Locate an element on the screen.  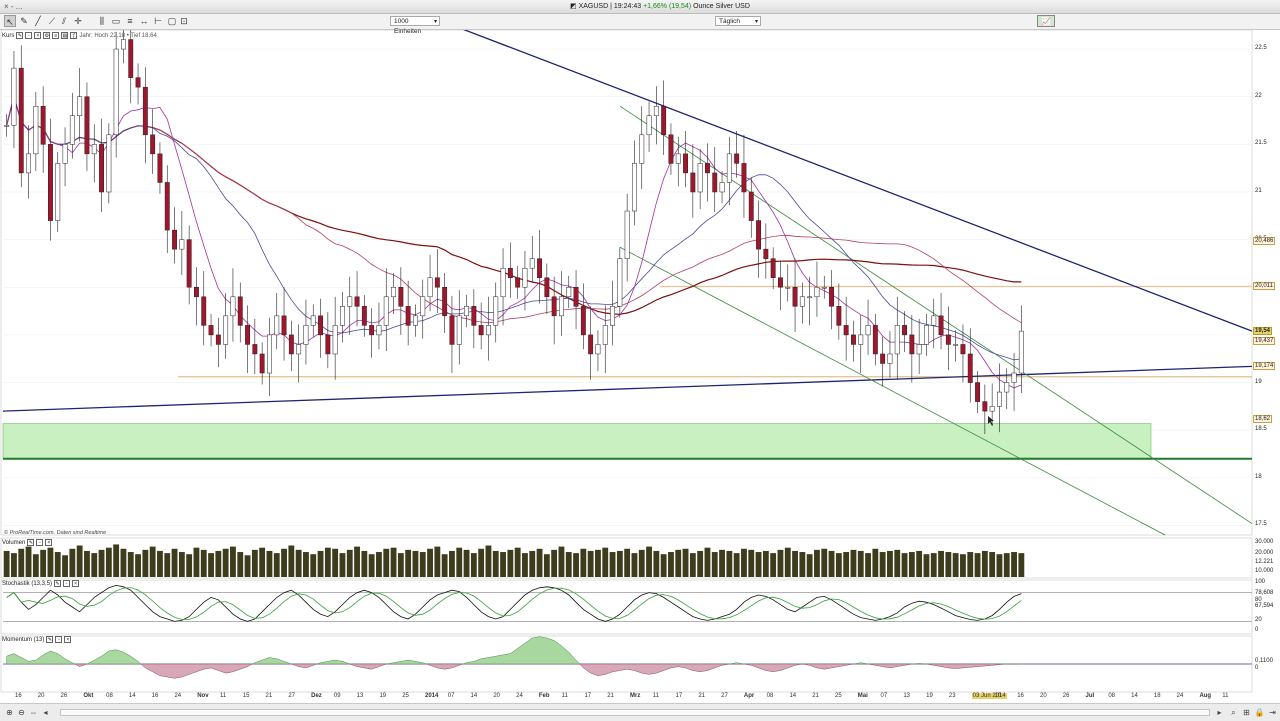
fx-icon: ƒ is located at coordinates (74, 35).